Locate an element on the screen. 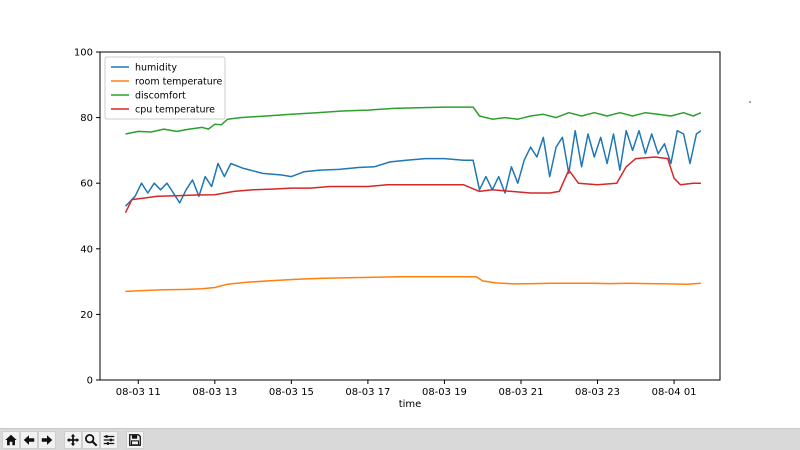  series-line-humidity is located at coordinates (413, 168).